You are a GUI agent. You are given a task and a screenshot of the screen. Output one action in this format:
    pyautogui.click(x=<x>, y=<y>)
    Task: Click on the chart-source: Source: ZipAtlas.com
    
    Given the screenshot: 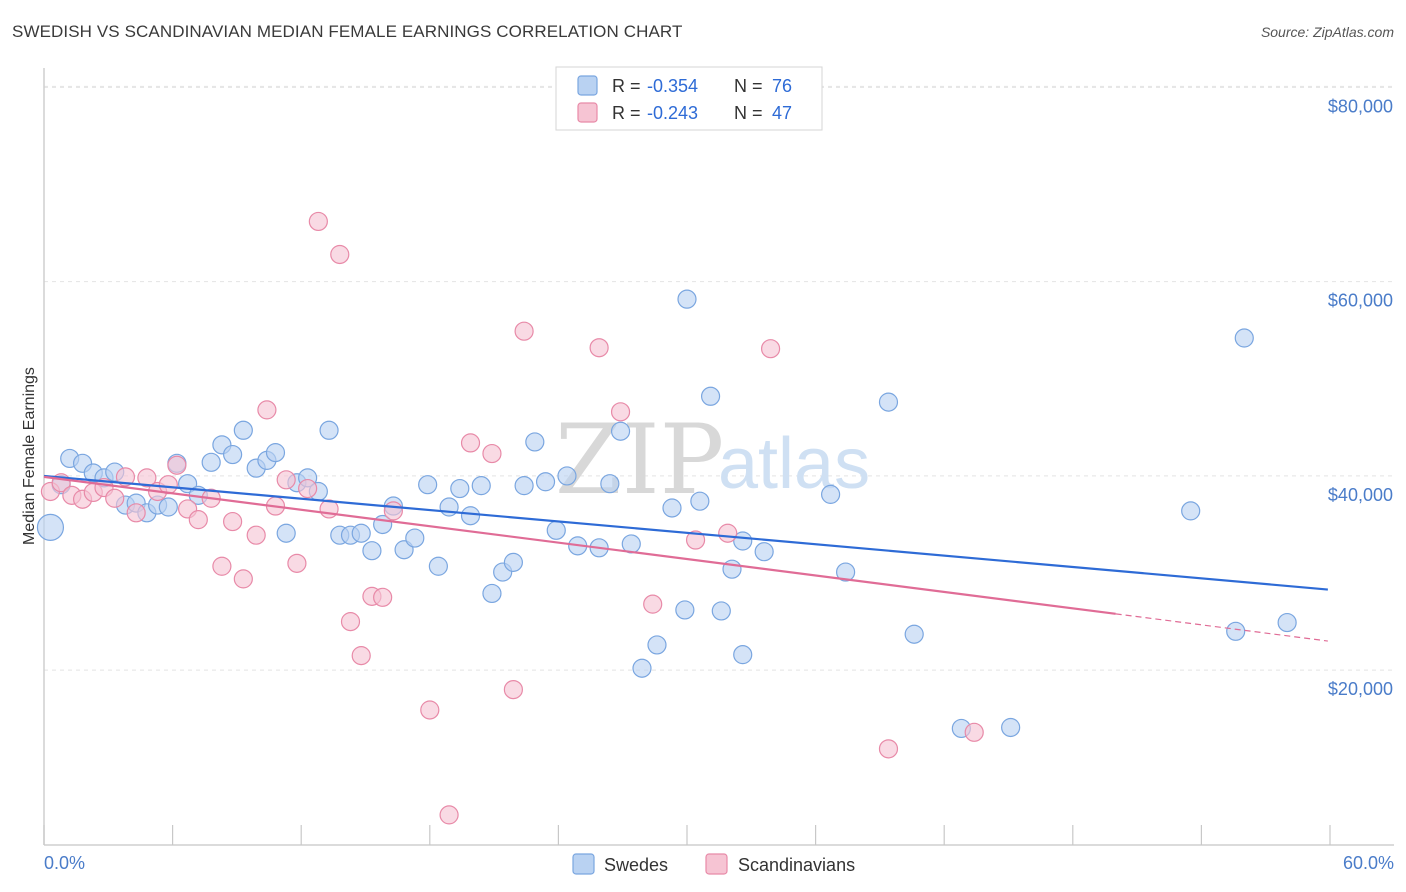 What is the action you would take?
    pyautogui.click(x=1327, y=32)
    